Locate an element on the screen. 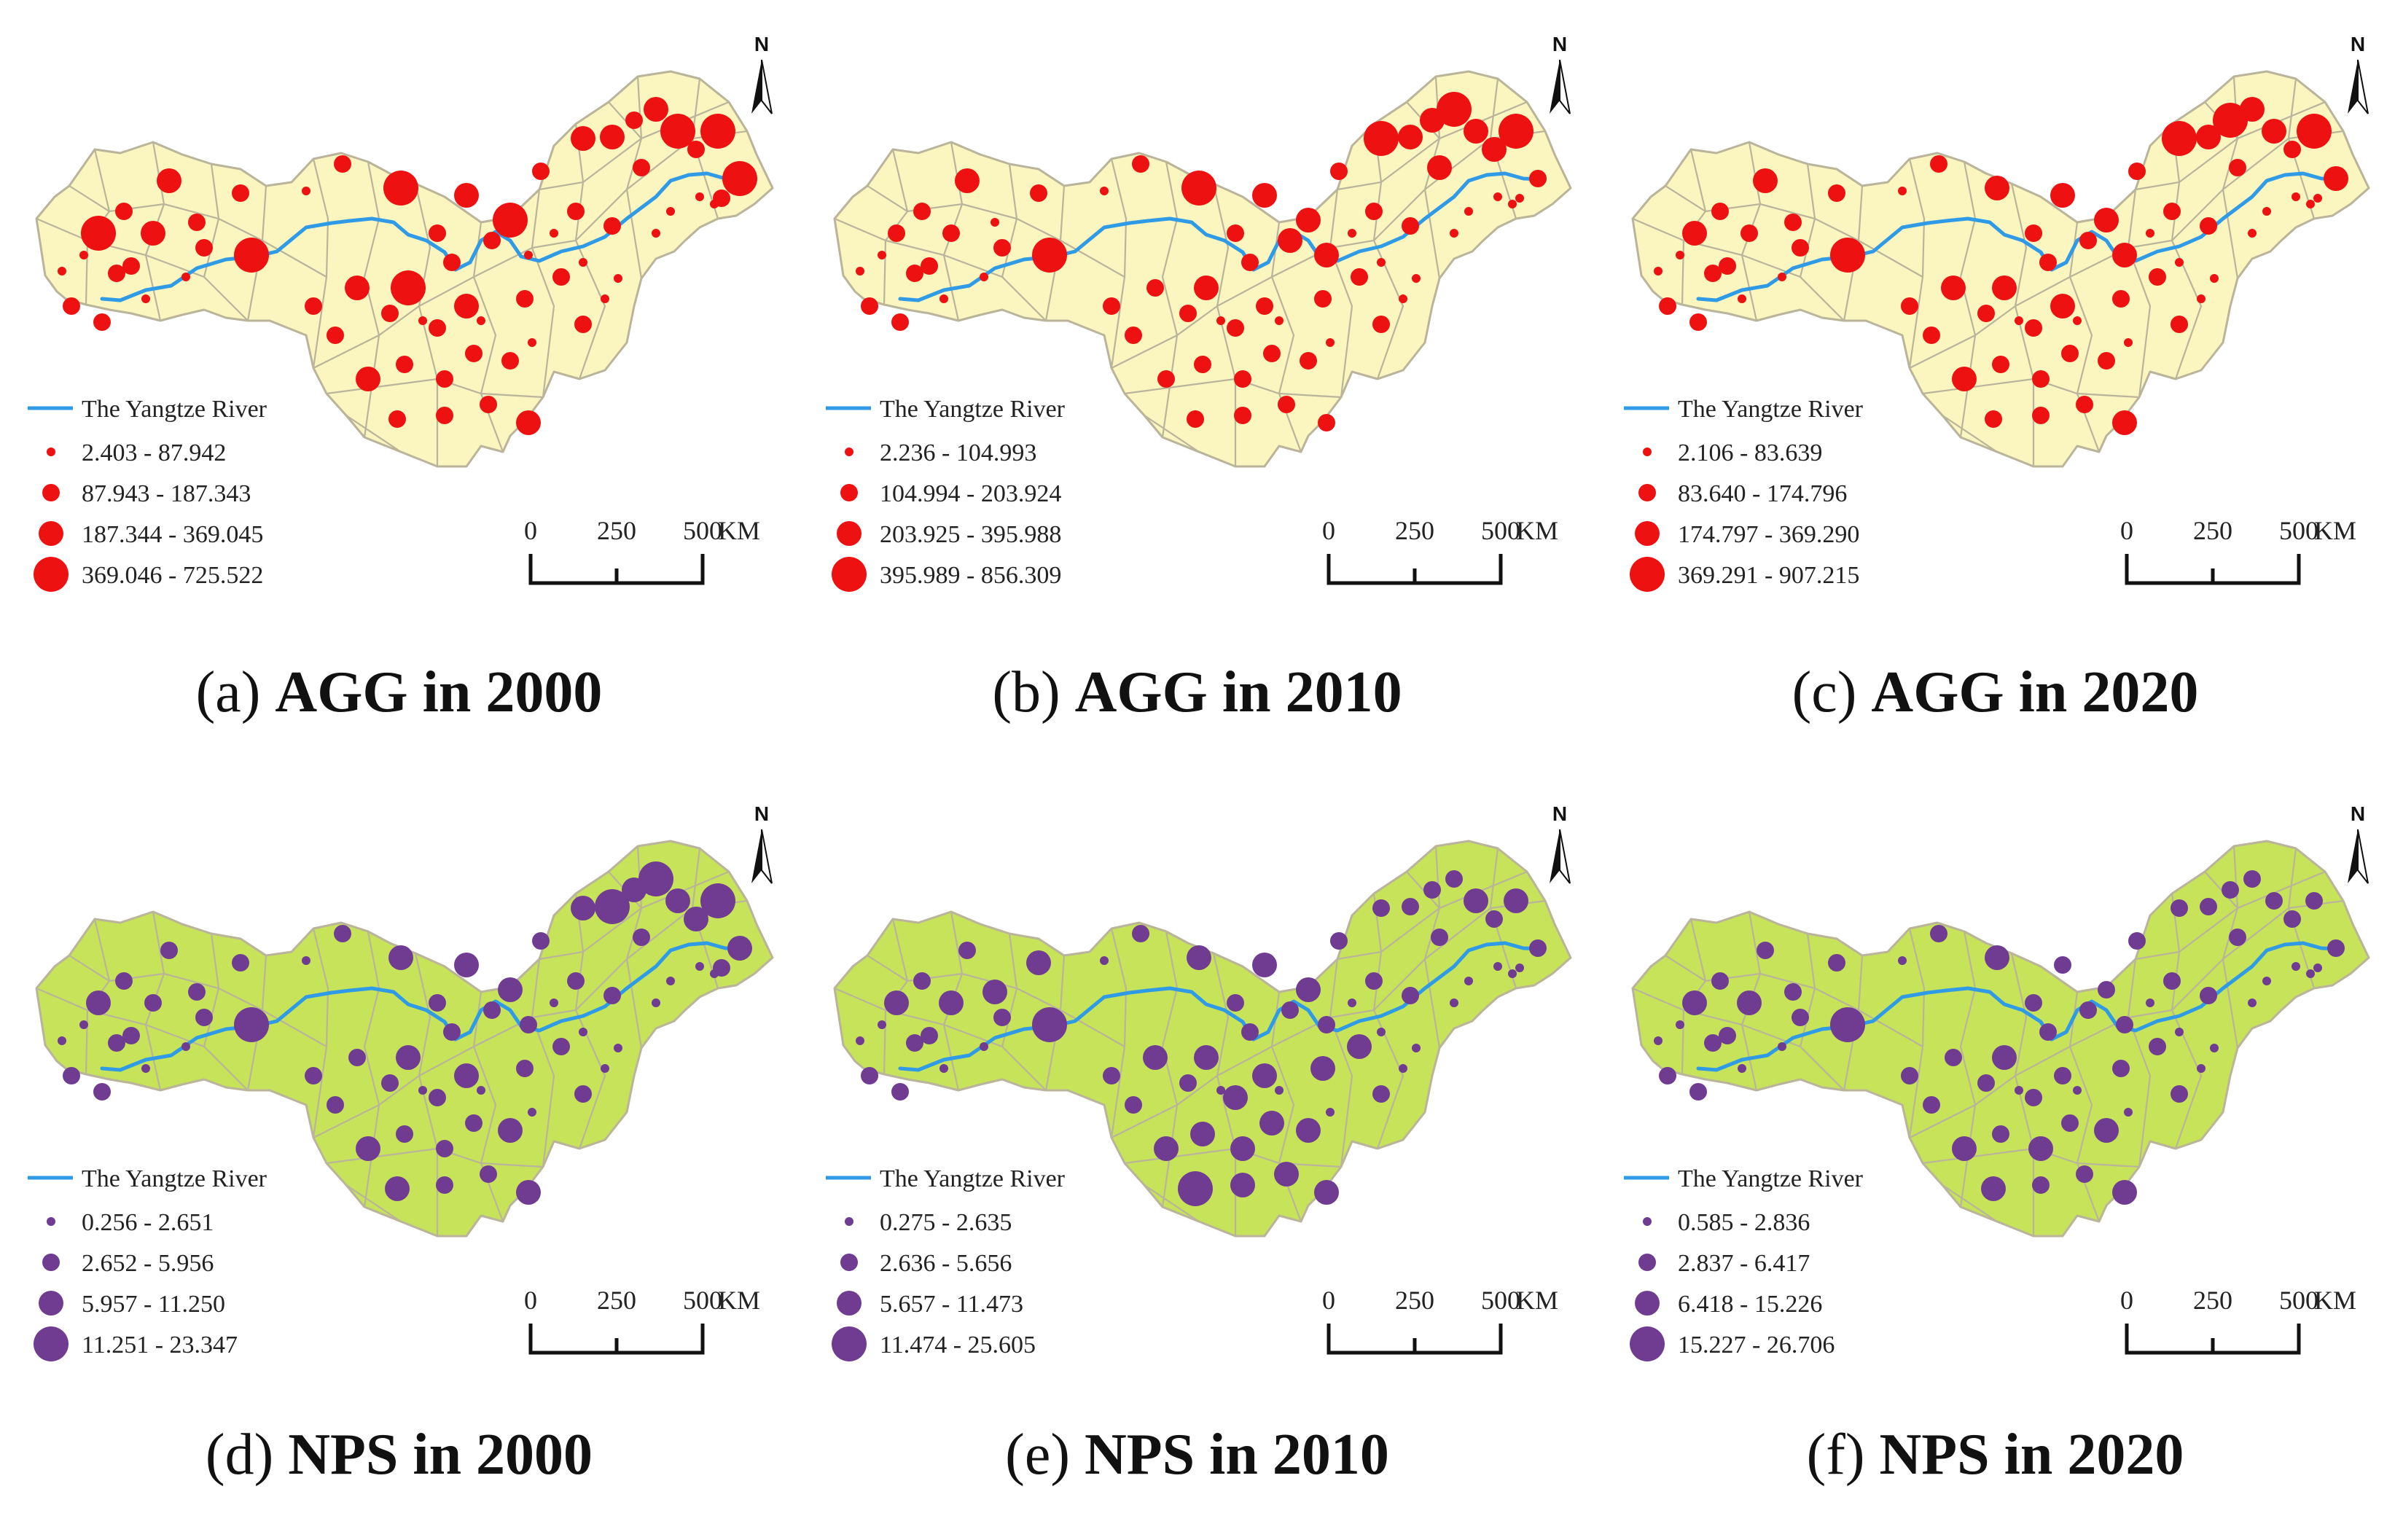 The image size is (2395, 1540). panel-caption-b: (b) AGG in 2010 is located at coordinates (1197, 692).